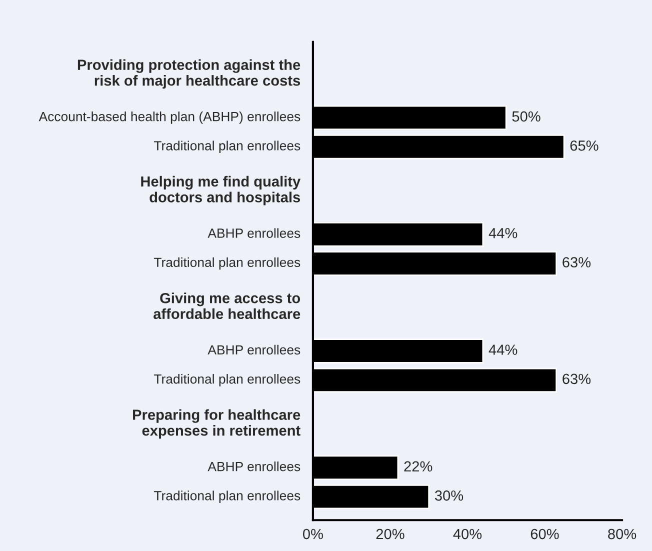 The width and height of the screenshot is (652, 551). What do you see at coordinates (467, 534) in the screenshot?
I see `x-tick-label: 40%` at bounding box center [467, 534].